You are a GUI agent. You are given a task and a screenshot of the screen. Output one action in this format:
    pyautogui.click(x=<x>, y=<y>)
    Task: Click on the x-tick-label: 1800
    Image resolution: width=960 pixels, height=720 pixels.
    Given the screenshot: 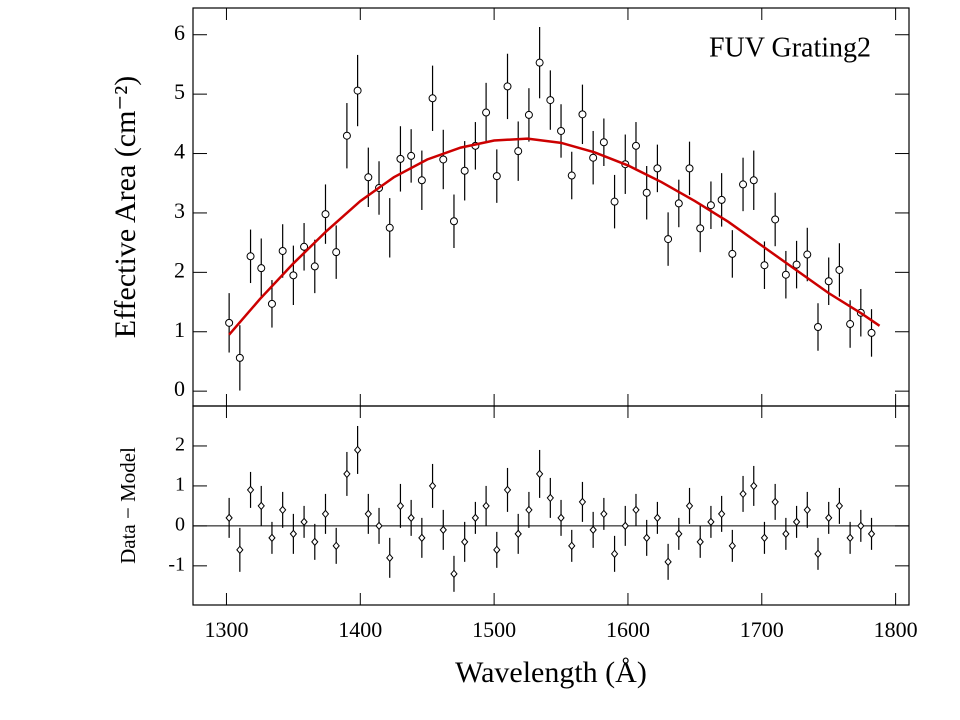 What is the action you would take?
    pyautogui.click(x=896, y=629)
    